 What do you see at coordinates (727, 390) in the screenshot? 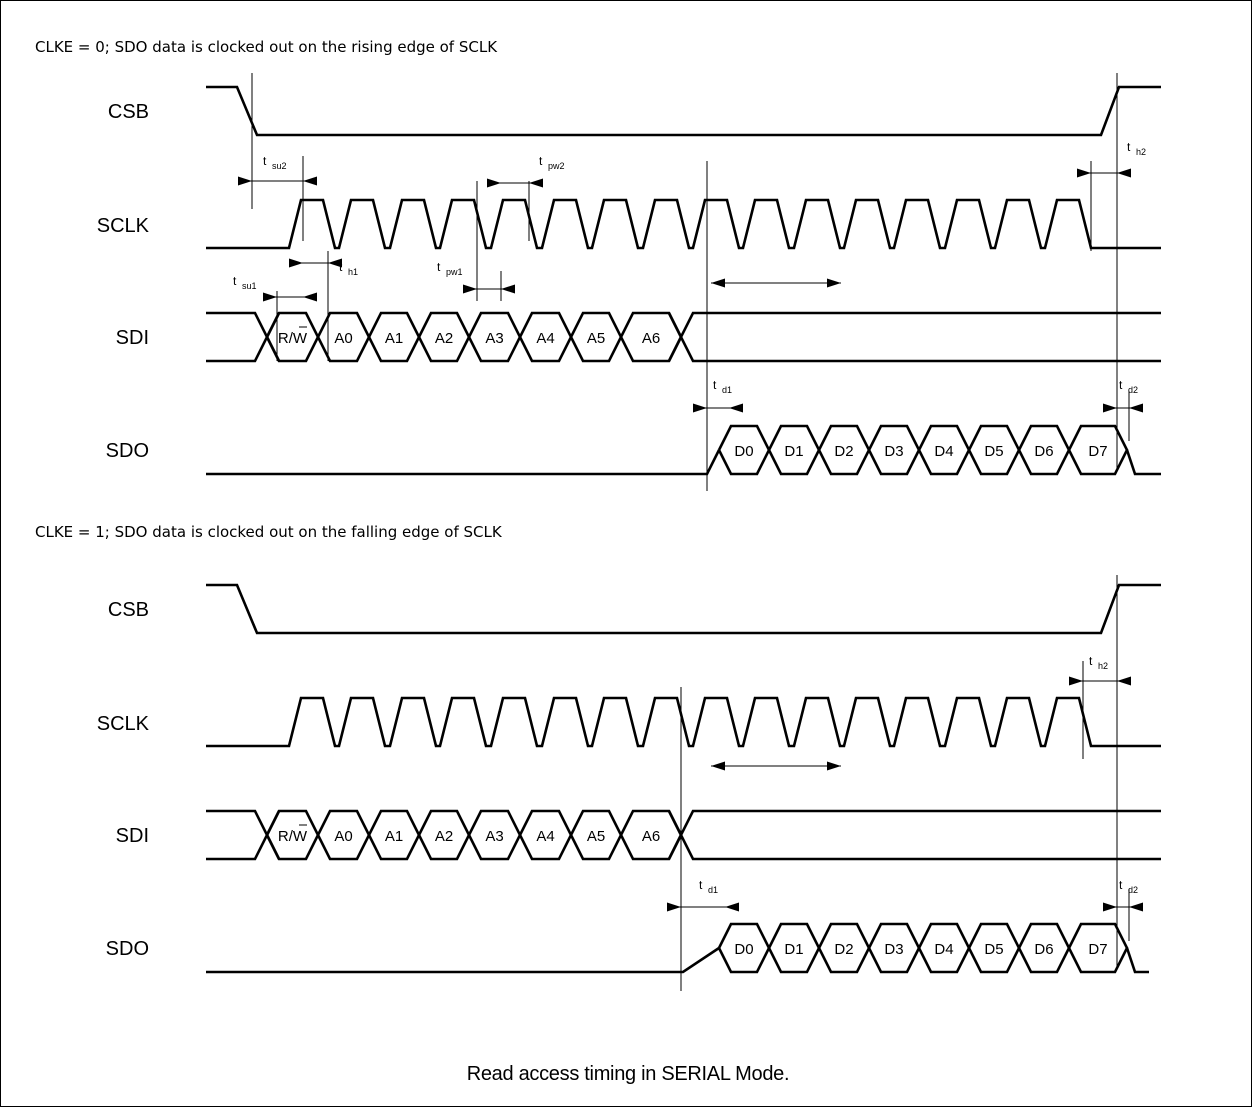
I see `sec0-label-td1-sub: d1` at bounding box center [727, 390].